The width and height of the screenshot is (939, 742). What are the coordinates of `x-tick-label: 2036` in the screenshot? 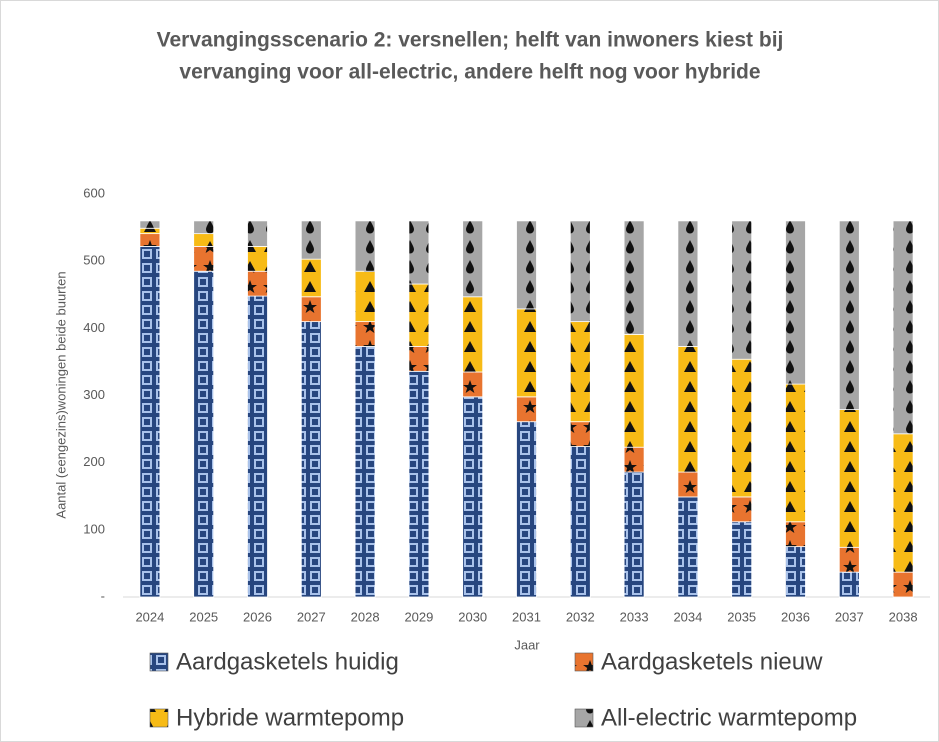 It's located at (795, 616).